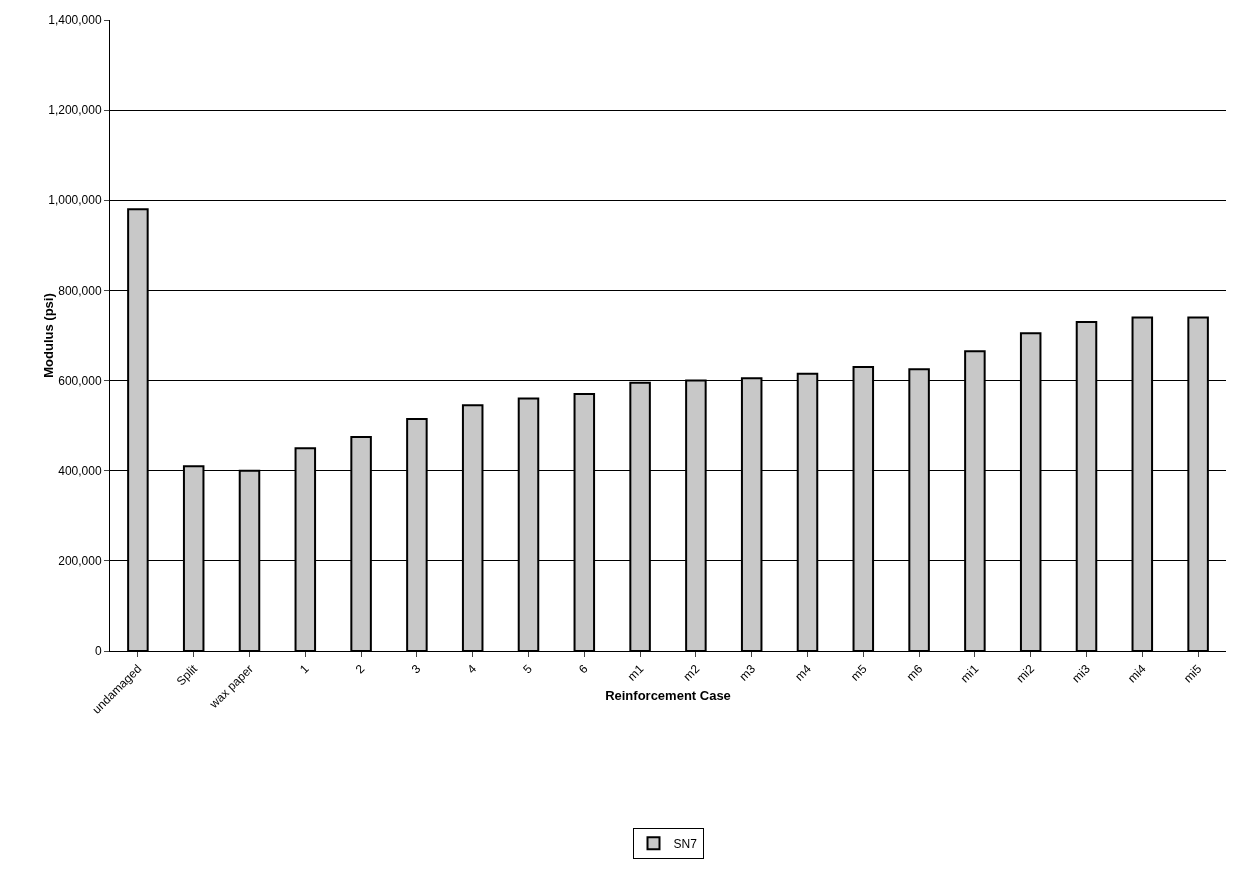 This screenshot has height=871, width=1256. Describe the element at coordinates (668, 695) in the screenshot. I see `x-axis-title: Reinforcement Case` at that location.